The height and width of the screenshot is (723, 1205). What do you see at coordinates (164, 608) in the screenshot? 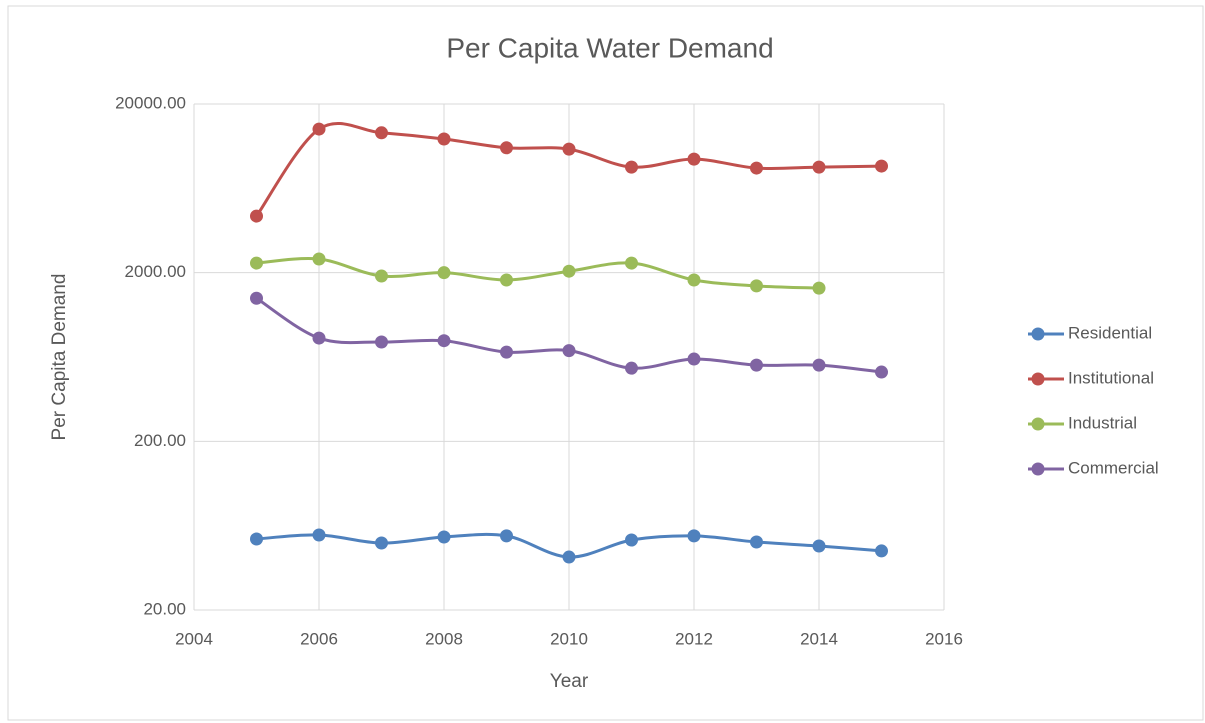
I see `y-tick-label: 20.00` at bounding box center [164, 608].